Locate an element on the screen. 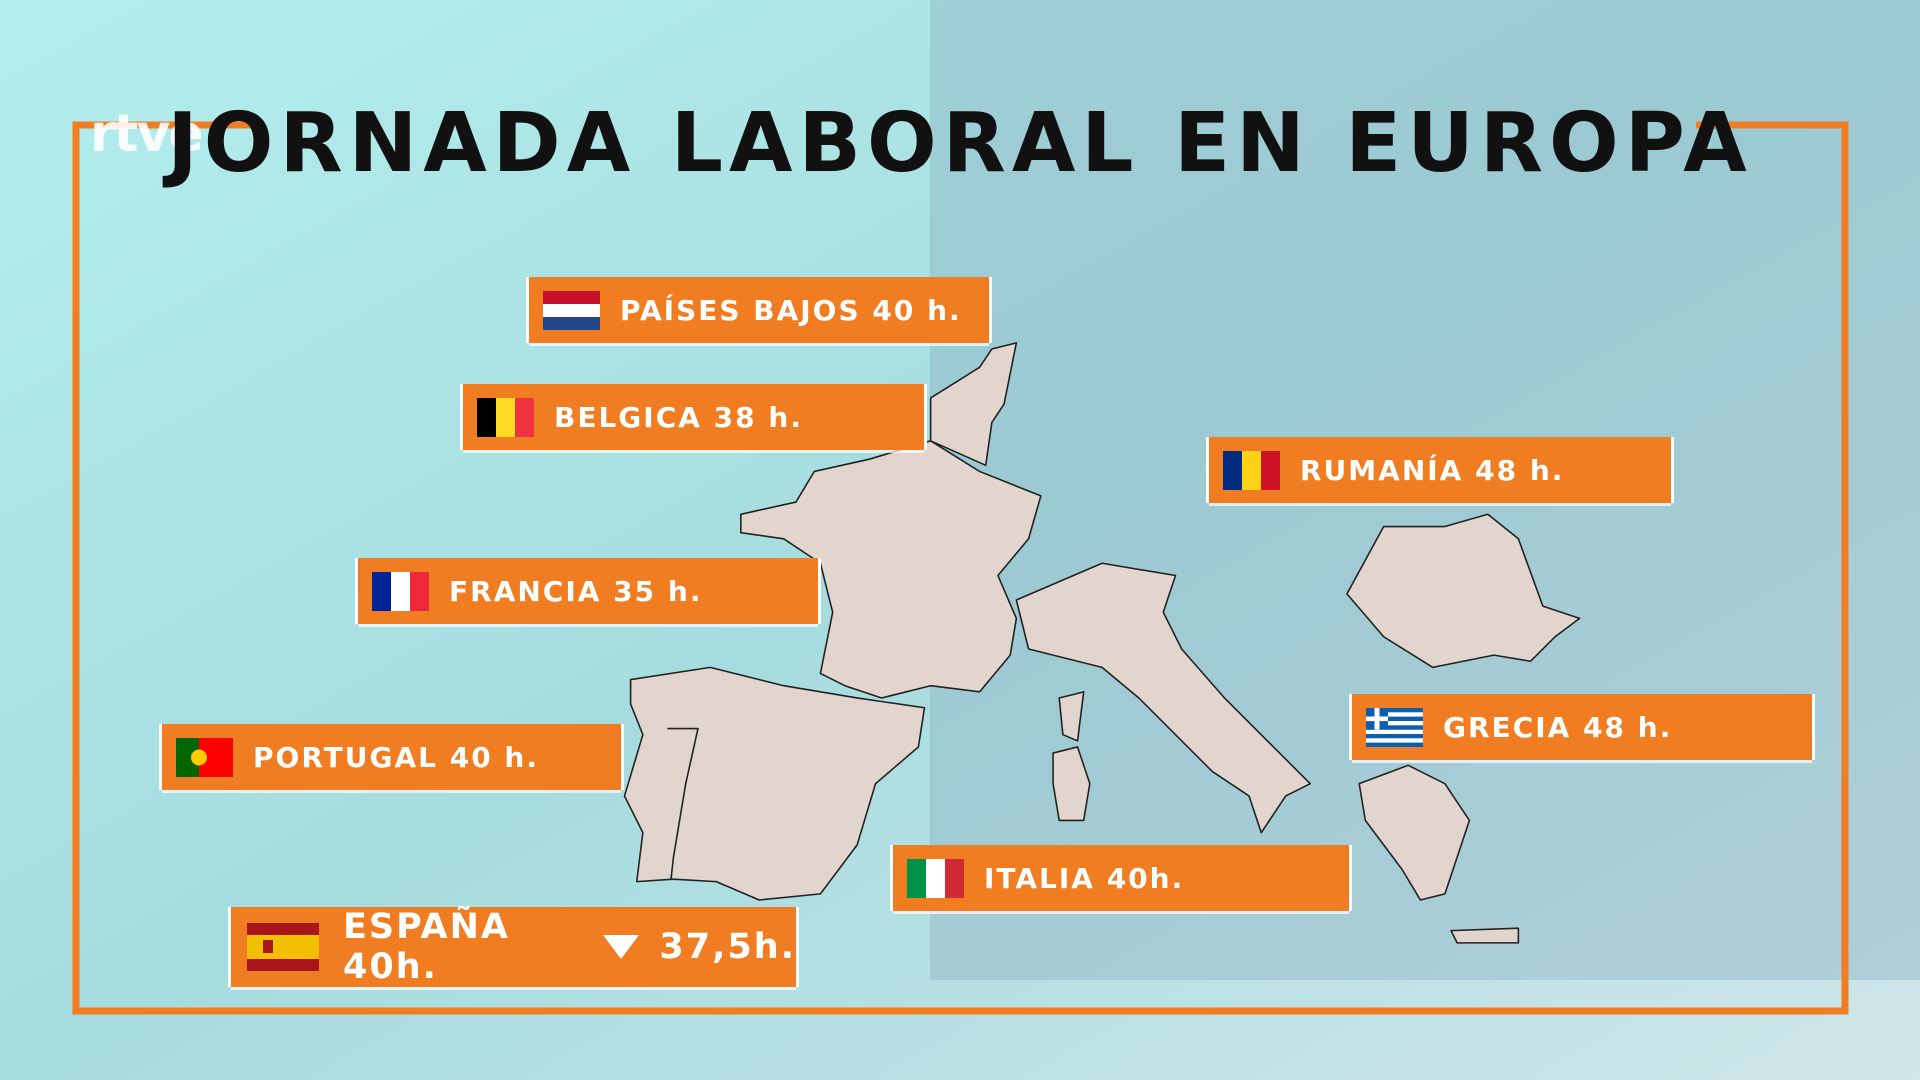  label: FRANCIA 35 h. is located at coordinates (588, 591).